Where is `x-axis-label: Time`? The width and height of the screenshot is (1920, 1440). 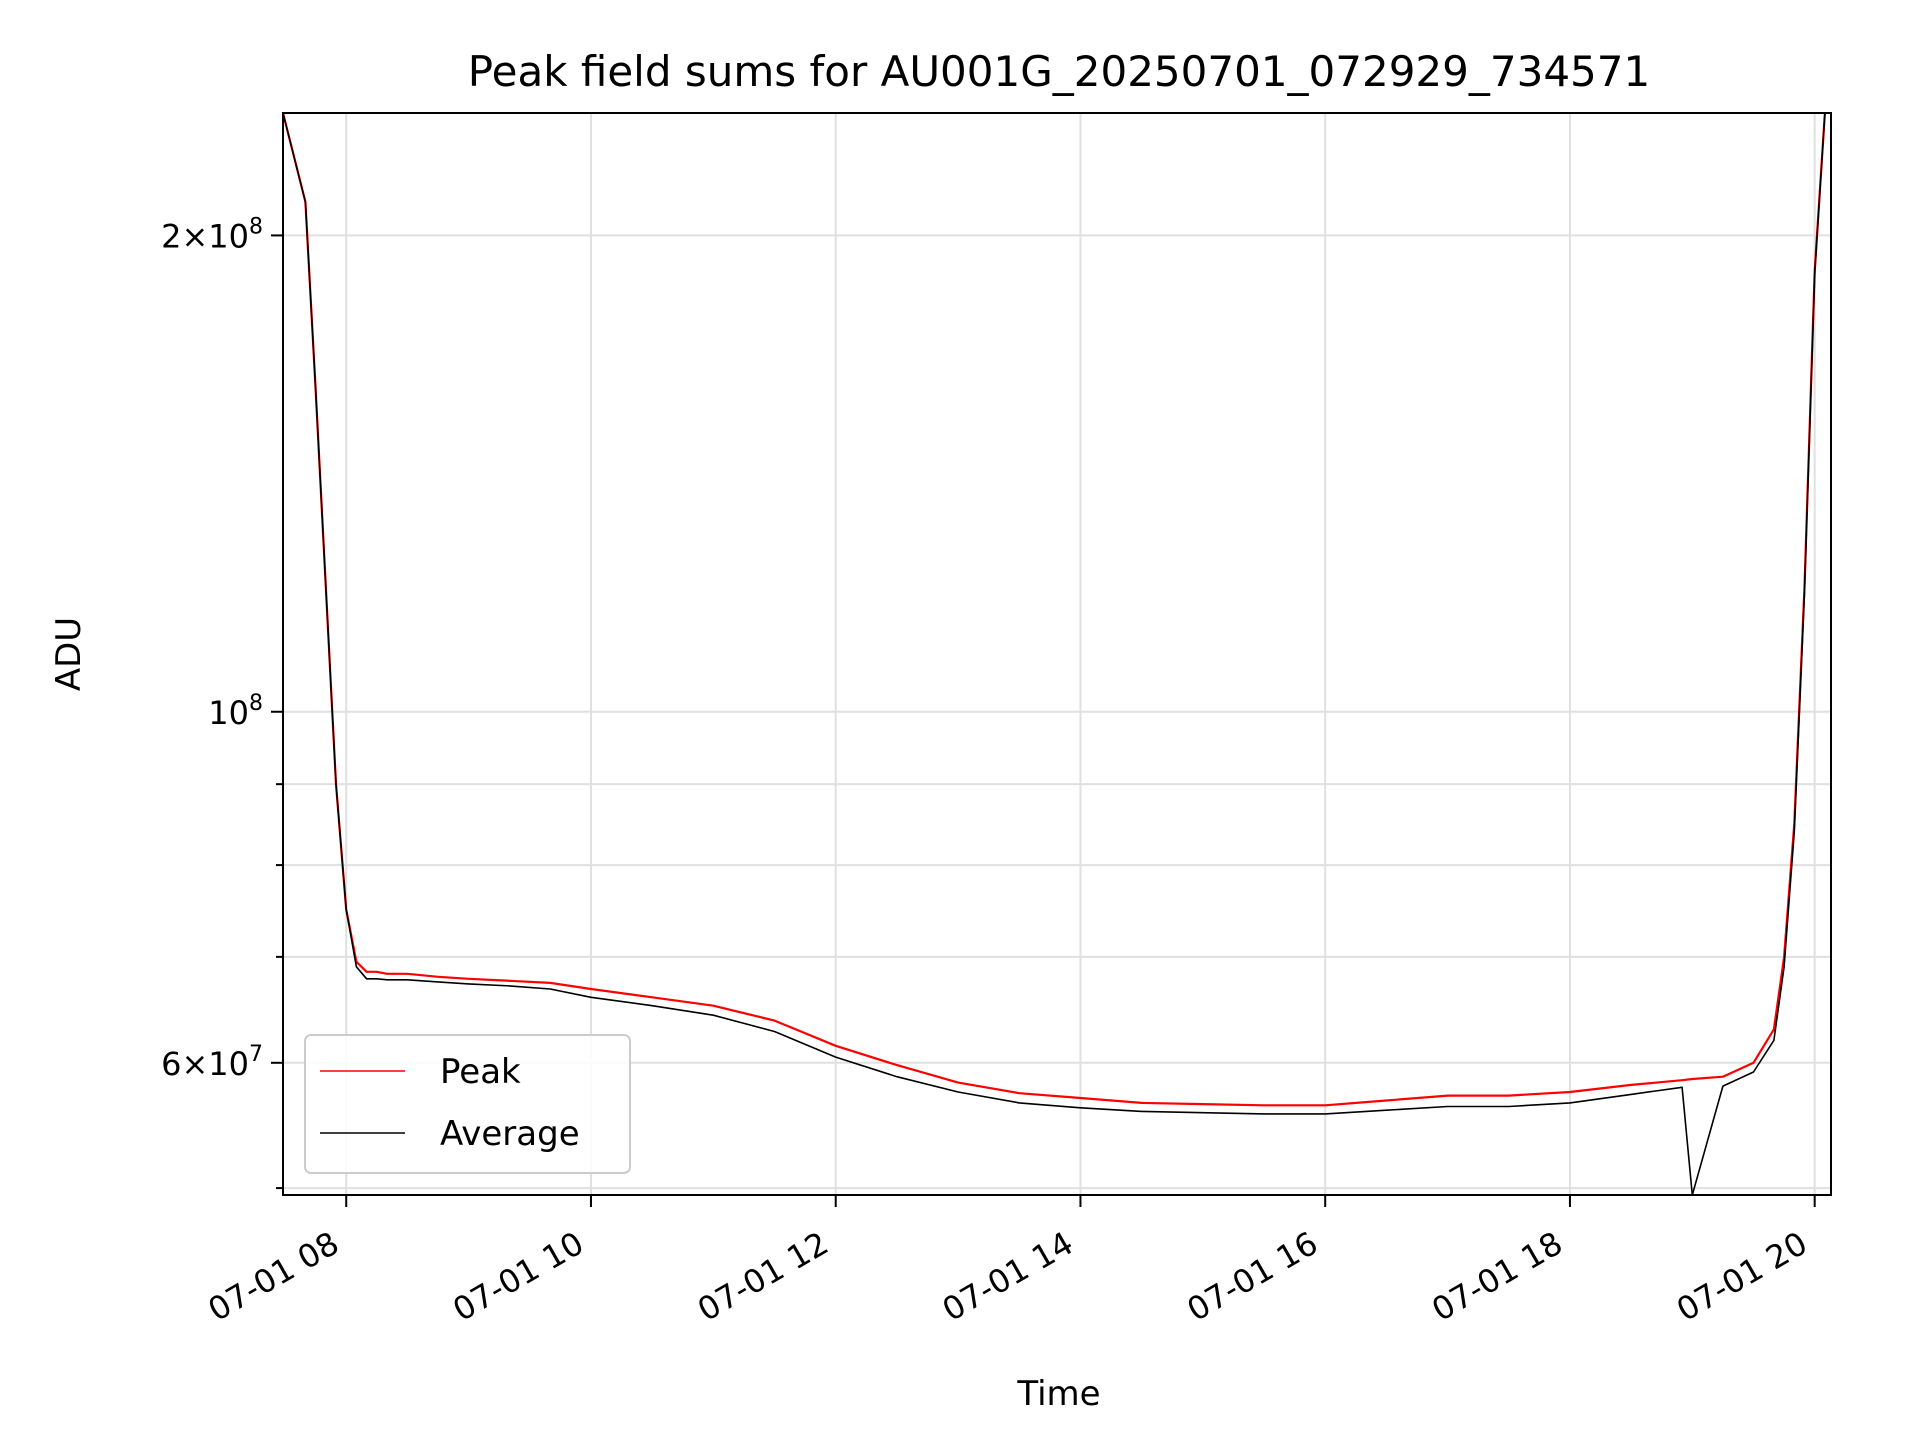
x-axis-label: Time is located at coordinates (1058, 1394).